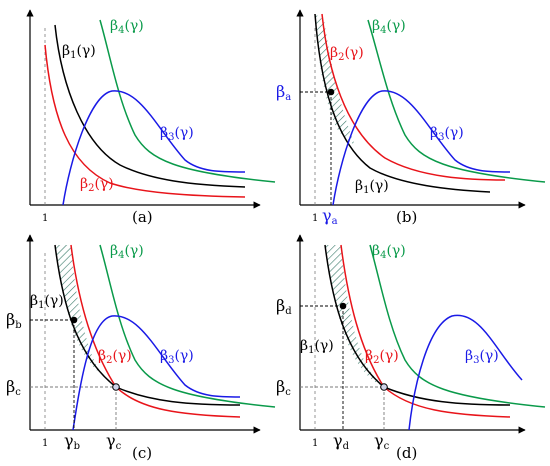 The height and width of the screenshot is (466, 550). I want to click on point-d, so click(343, 306).